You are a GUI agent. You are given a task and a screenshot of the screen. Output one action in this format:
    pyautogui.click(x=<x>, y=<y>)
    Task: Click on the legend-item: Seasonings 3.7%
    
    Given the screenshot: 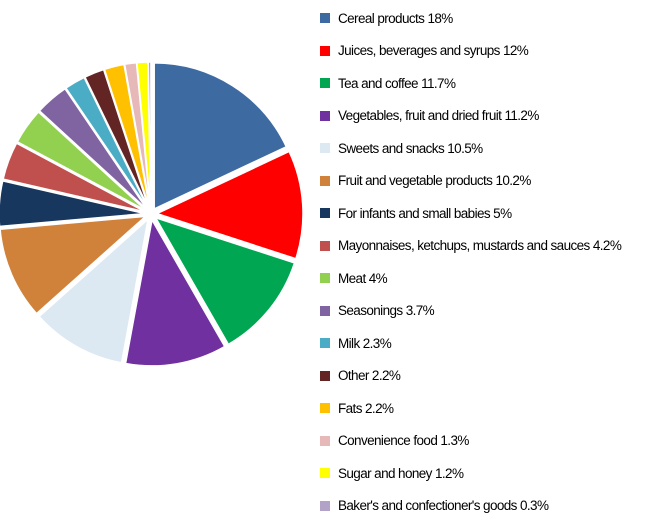 What is the action you would take?
    pyautogui.click(x=492, y=311)
    